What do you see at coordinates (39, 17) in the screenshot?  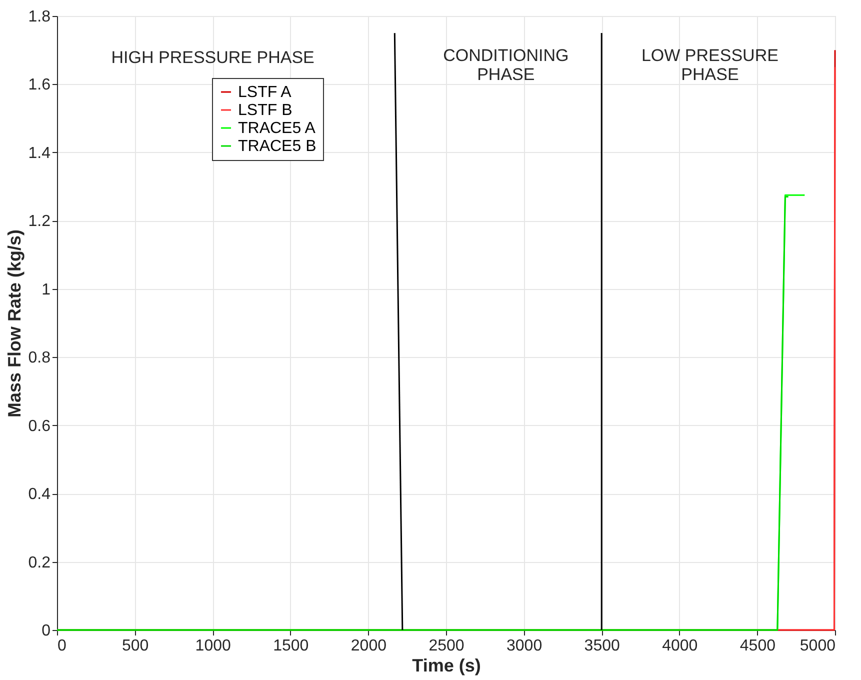 I see `y-tick-label: 1.8` at bounding box center [39, 17].